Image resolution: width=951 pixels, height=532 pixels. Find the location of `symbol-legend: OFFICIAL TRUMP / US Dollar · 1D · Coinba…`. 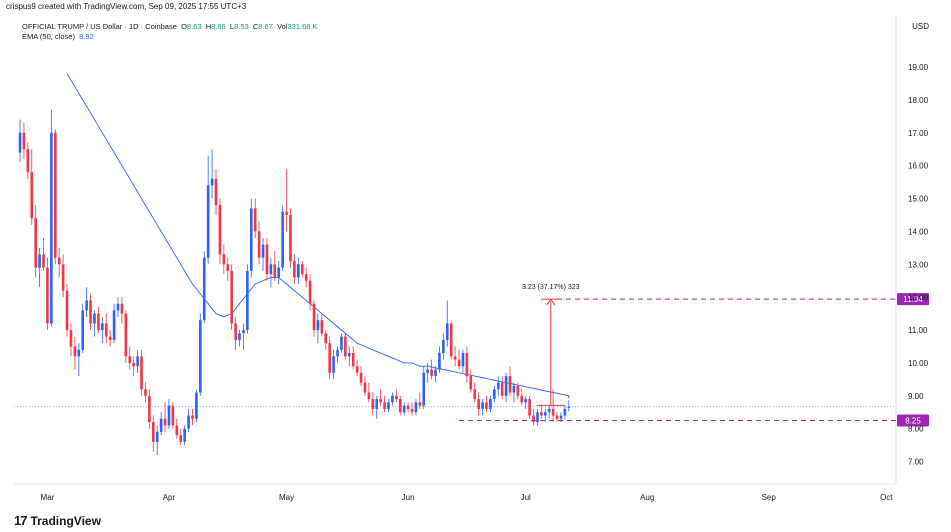

symbol-legend: OFFICIAL TRUMP / US Dollar · 1D · Coinba… is located at coordinates (170, 26).